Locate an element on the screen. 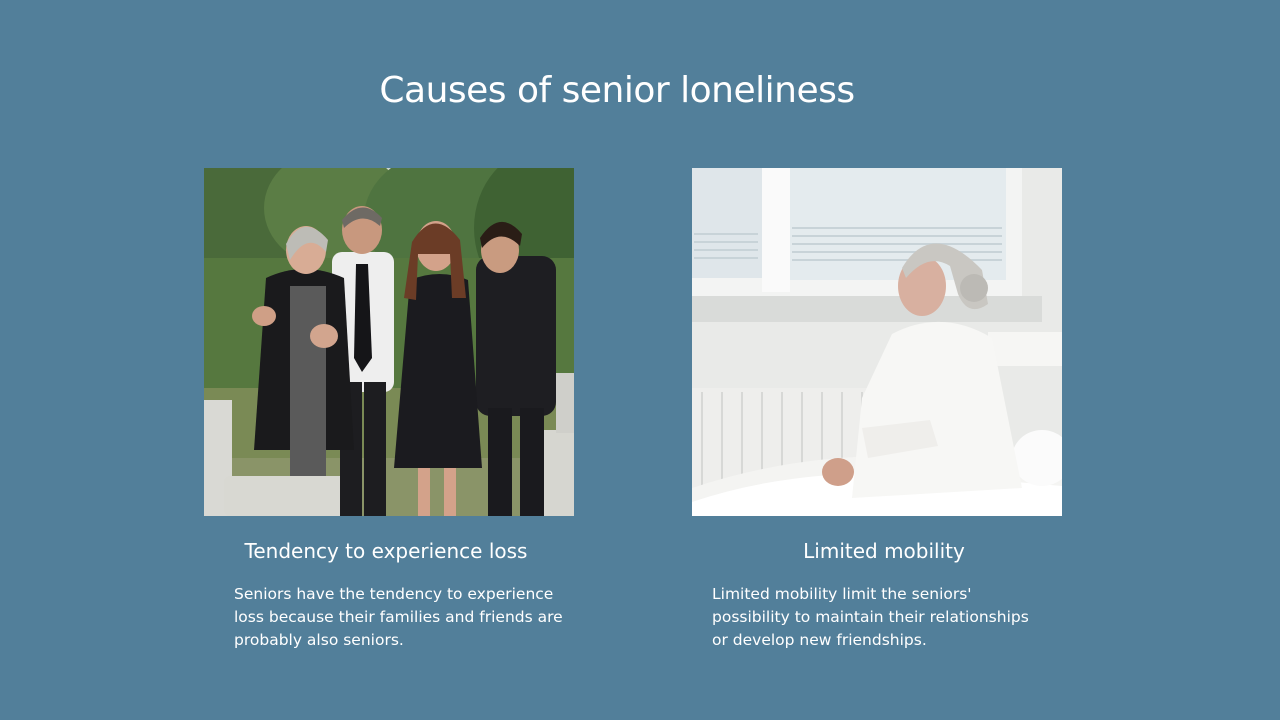 The height and width of the screenshot is (720, 1280). elderly-woman-on-bed-photo is located at coordinates (877, 342).